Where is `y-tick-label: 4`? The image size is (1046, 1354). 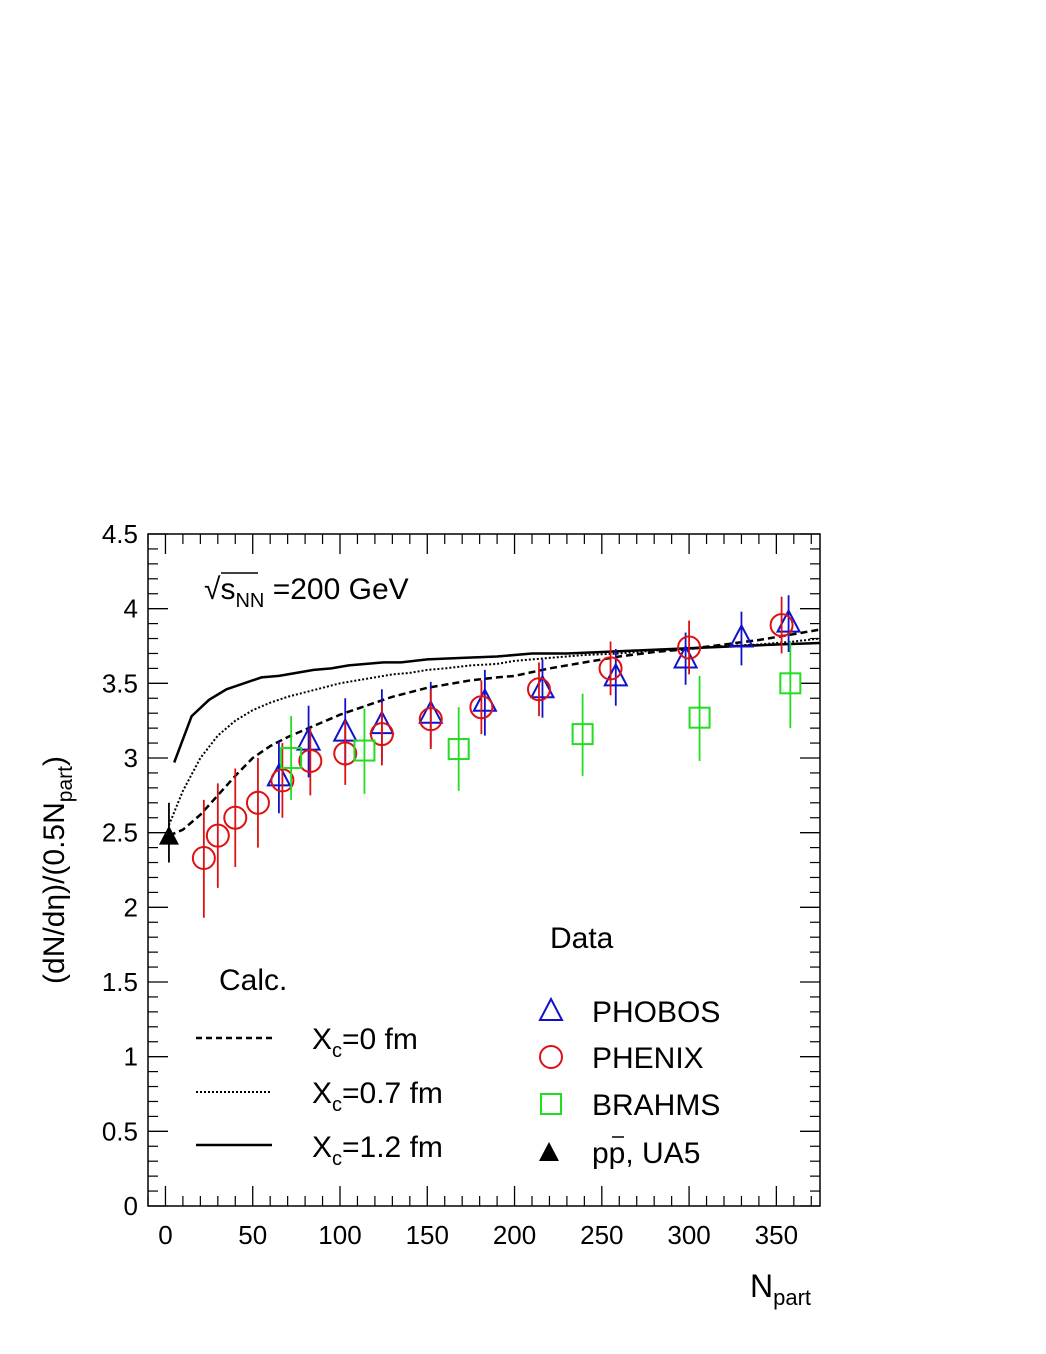 y-tick-label: 4 is located at coordinates (131, 609).